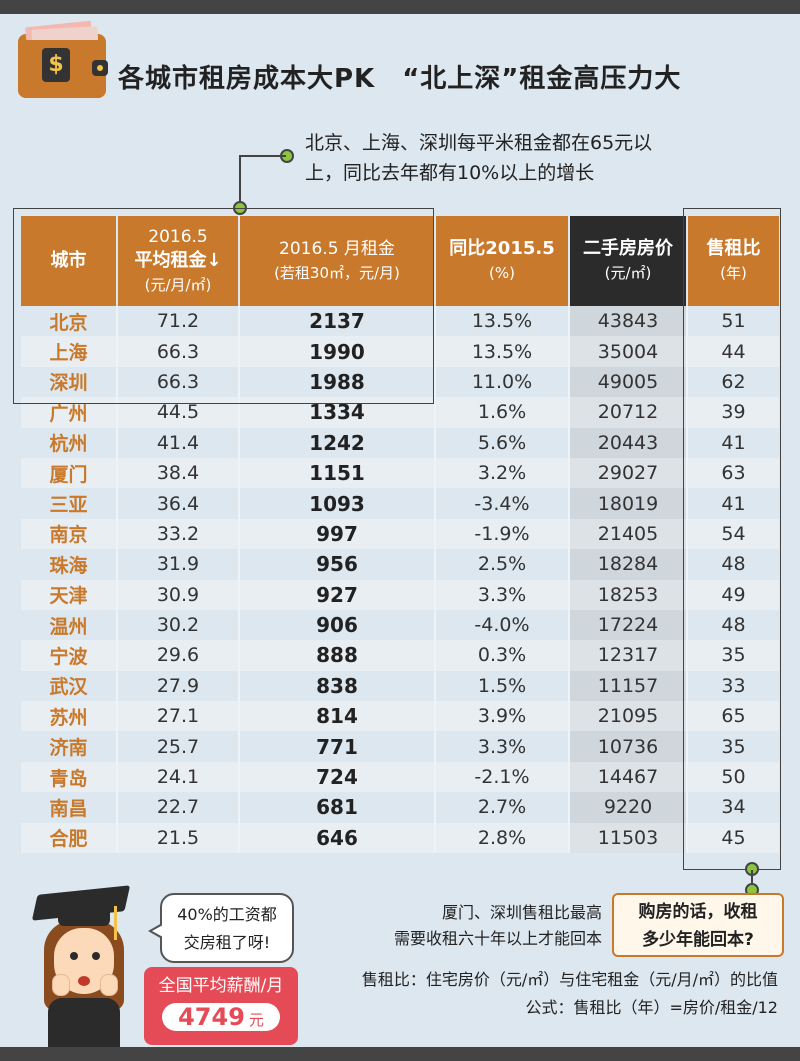 The image size is (800, 1061). Describe the element at coordinates (178, 285) in the screenshot. I see `header-avg-rent-l3: (元/月/㎡)` at that location.